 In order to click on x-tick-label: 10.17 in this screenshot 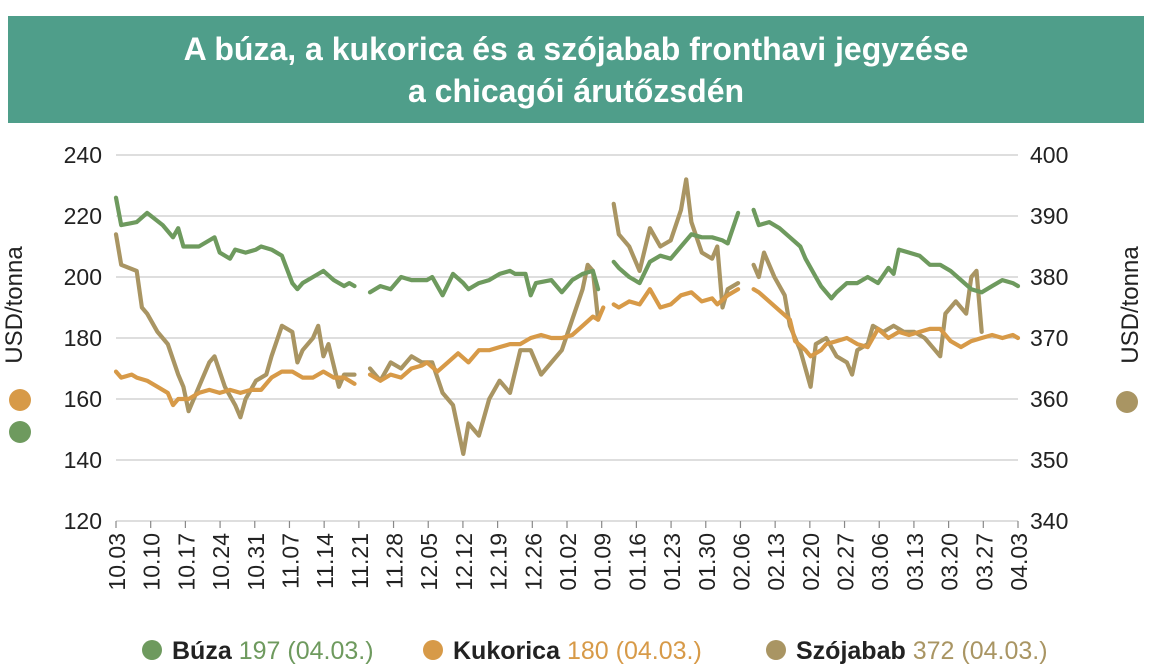, I will do `click(186, 562)`.